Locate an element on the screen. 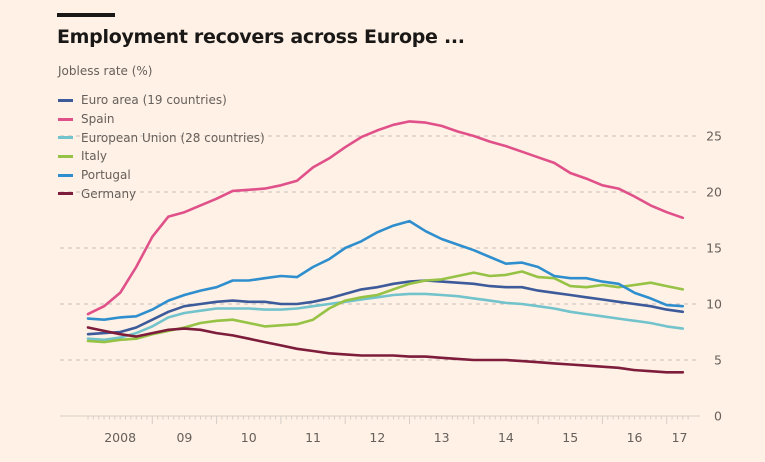 Image resolution: width=765 pixels, height=462 pixels. x-tick-label: 15 is located at coordinates (570, 437).